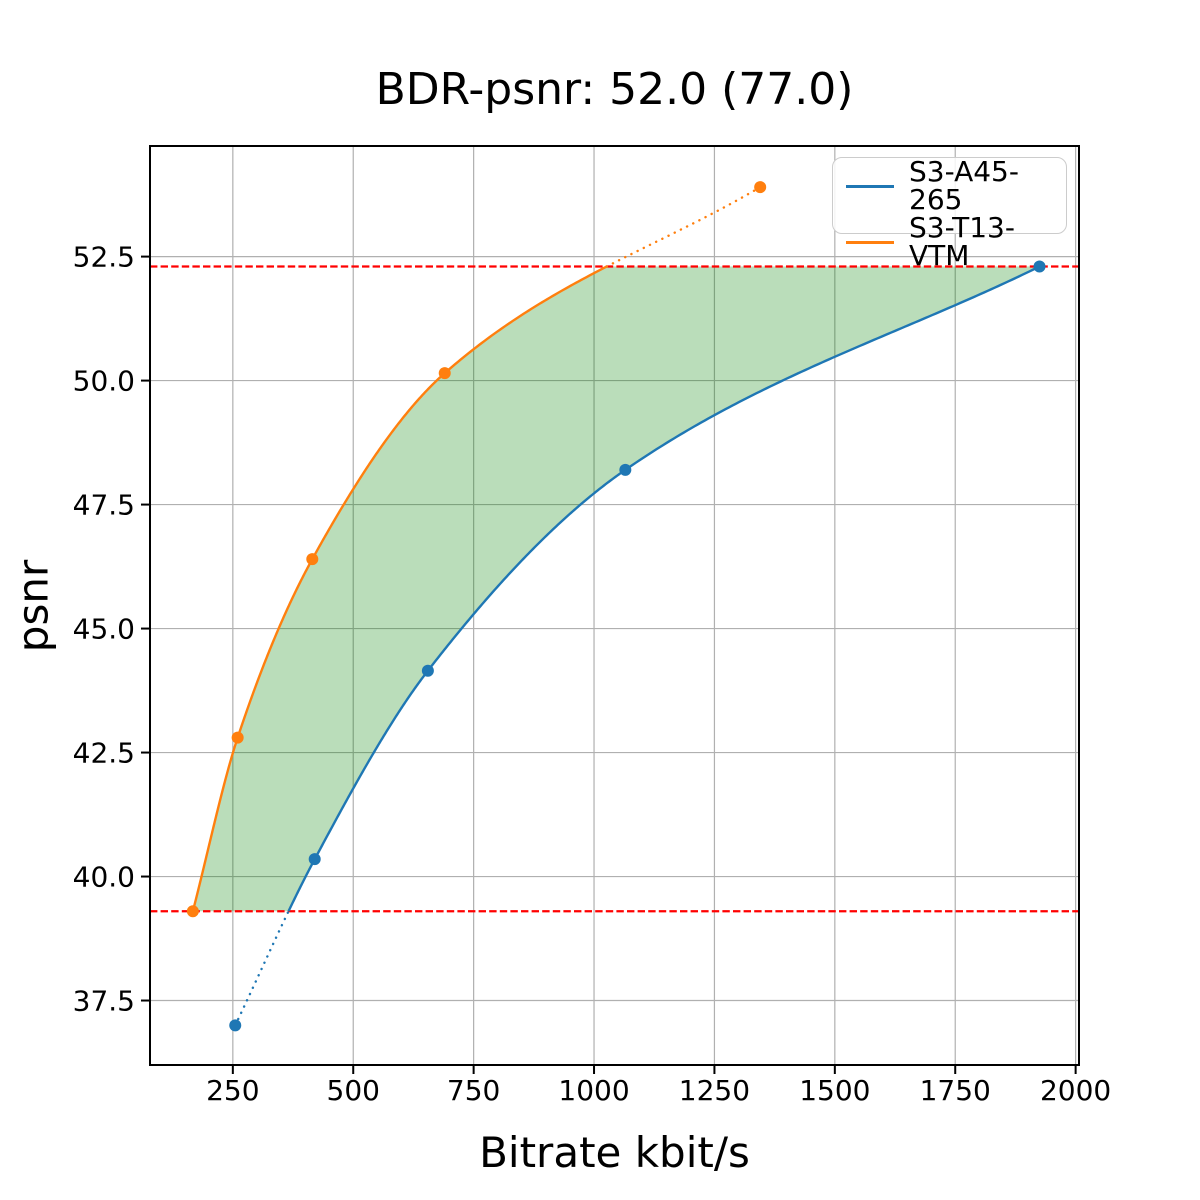  What do you see at coordinates (104, 753) in the screenshot?
I see `y-tick-label: 42.5` at bounding box center [104, 753].